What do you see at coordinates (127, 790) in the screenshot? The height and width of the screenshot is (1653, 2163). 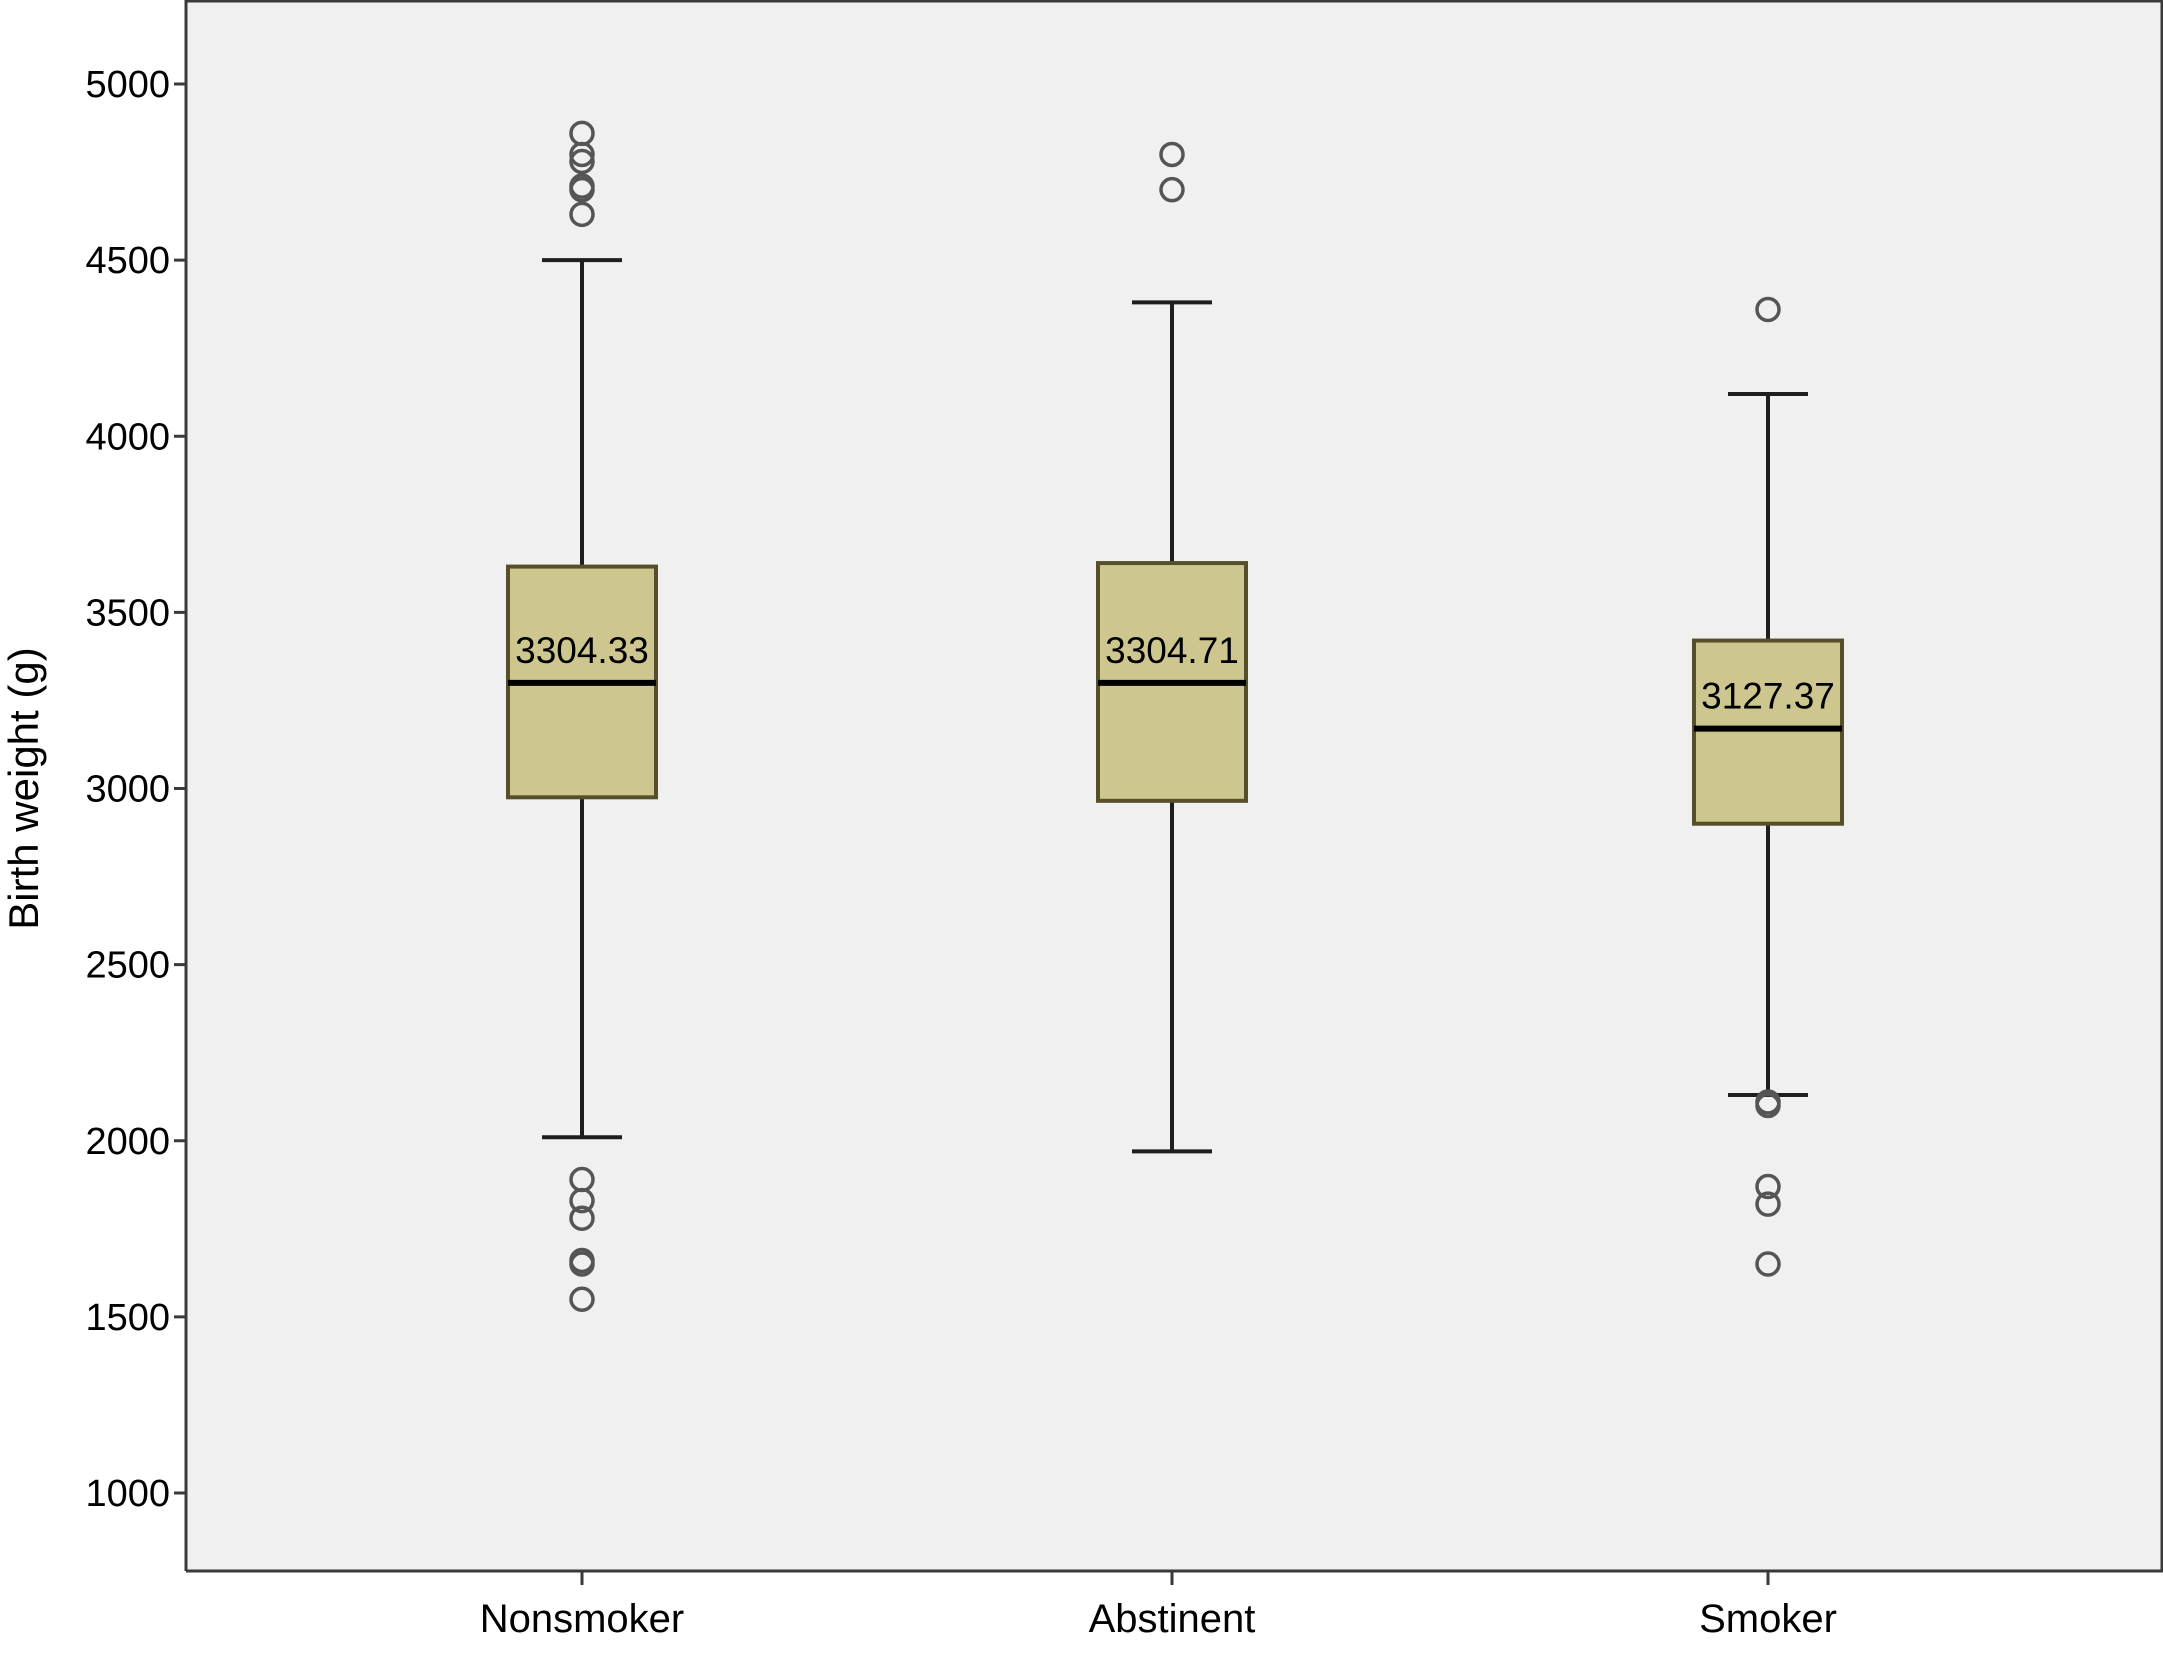 I see `y-tick-label: 3000` at bounding box center [127, 790].